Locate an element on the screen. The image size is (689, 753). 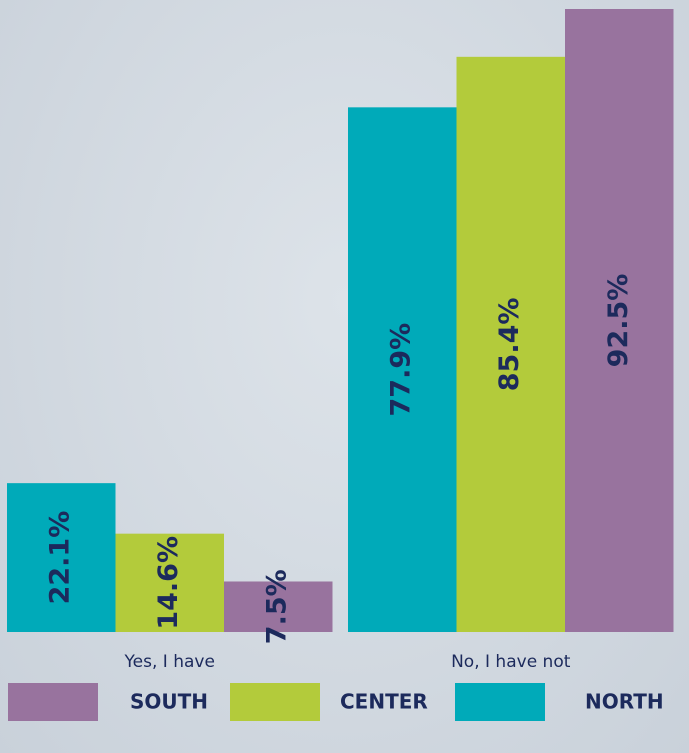
category-label: Yes, I have is located at coordinates (169, 662).